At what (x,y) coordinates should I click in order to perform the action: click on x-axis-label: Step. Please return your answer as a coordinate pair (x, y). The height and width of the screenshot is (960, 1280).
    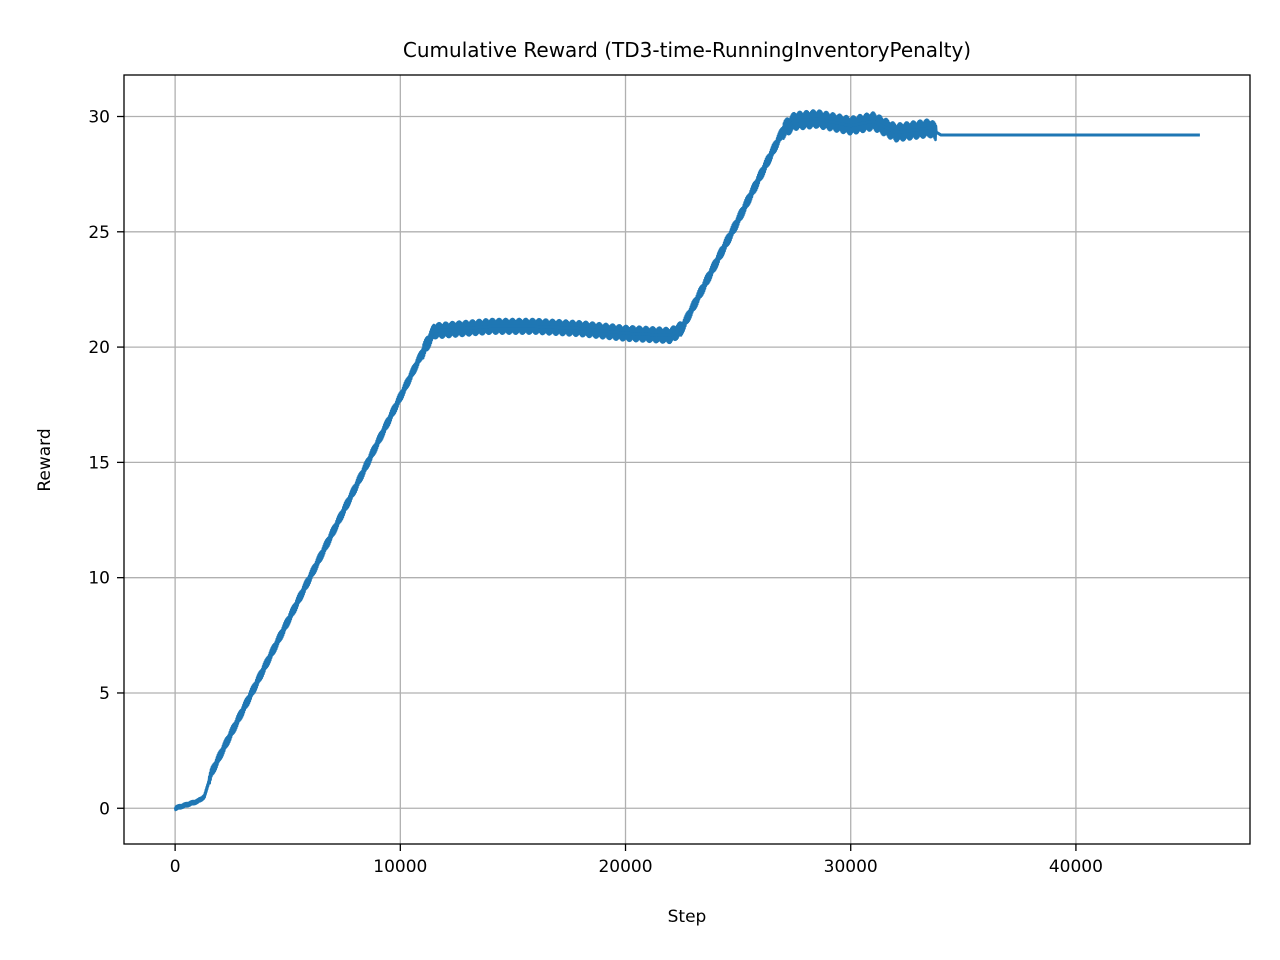
    Looking at the image, I should click on (687, 917).